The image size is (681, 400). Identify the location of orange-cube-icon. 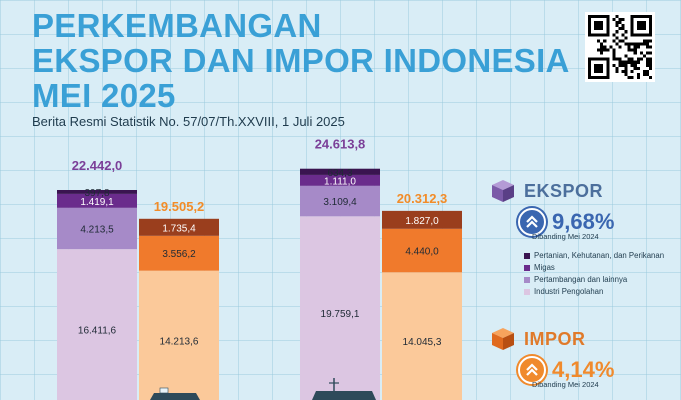
(503, 339).